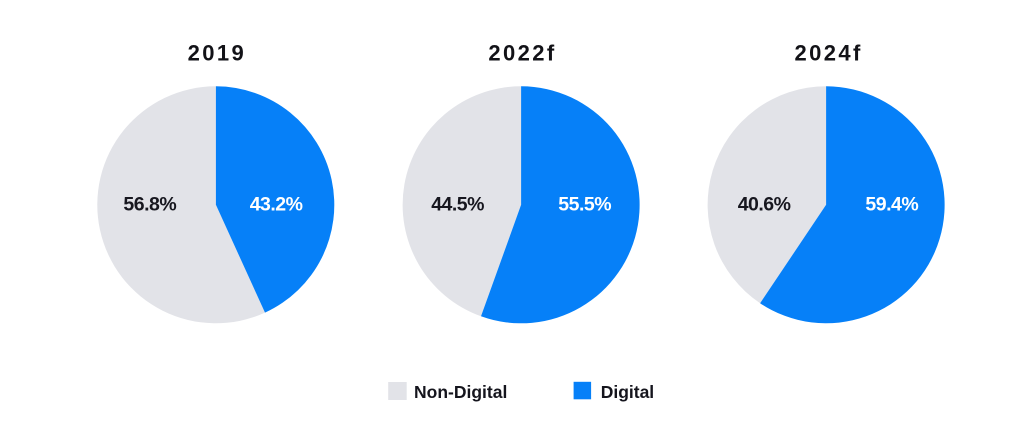 This screenshot has height=438, width=1024. I want to click on svg-text: Digital, so click(627, 392).